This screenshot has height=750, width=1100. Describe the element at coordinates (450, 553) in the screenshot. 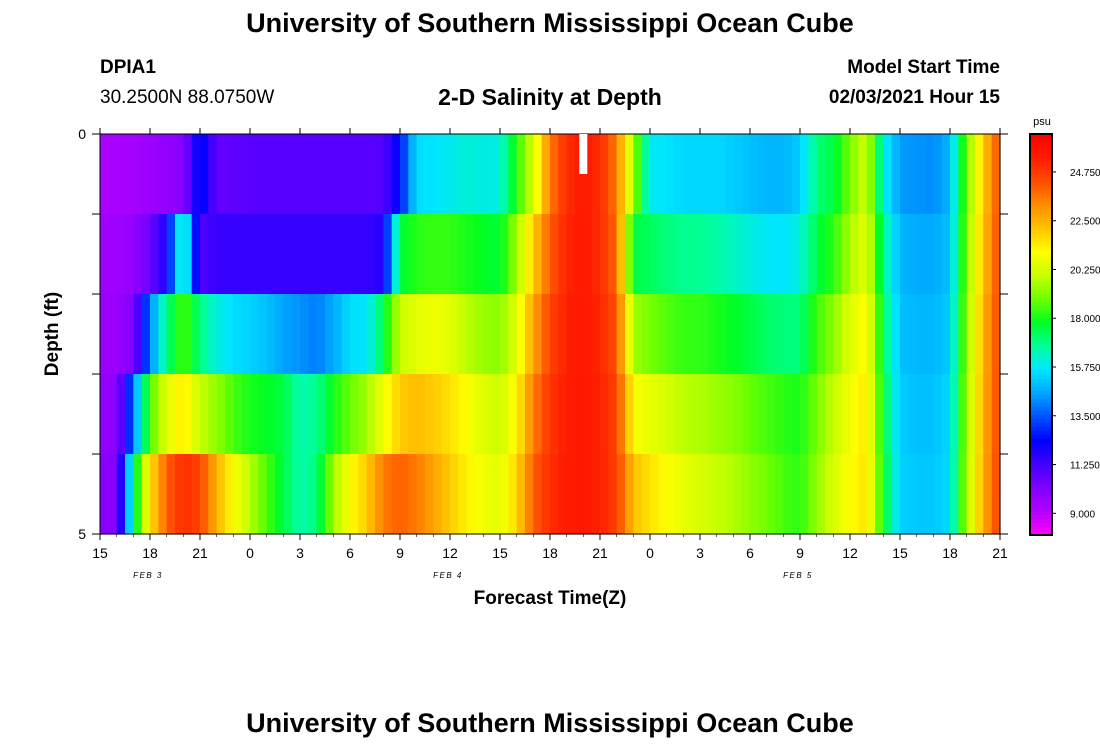

I see `x-tick-label: 12` at that location.